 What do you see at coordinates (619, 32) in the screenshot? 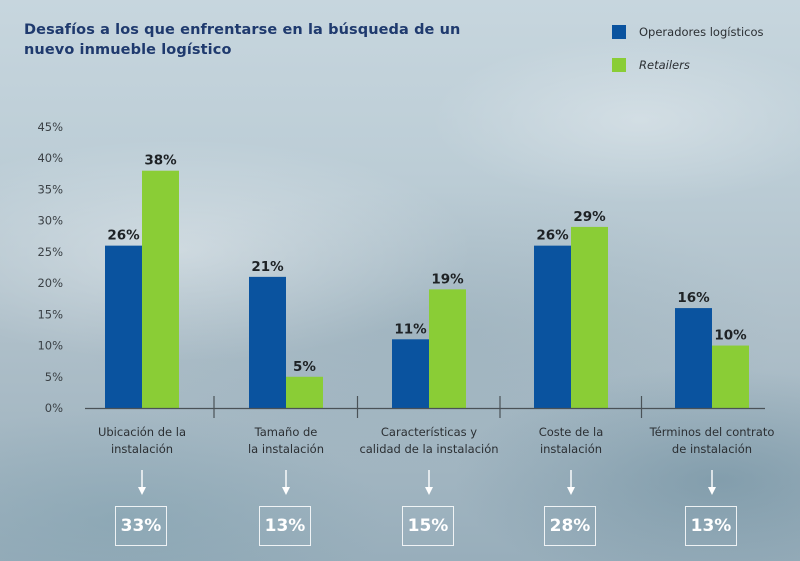
I see `legend-swatch-operadores` at bounding box center [619, 32].